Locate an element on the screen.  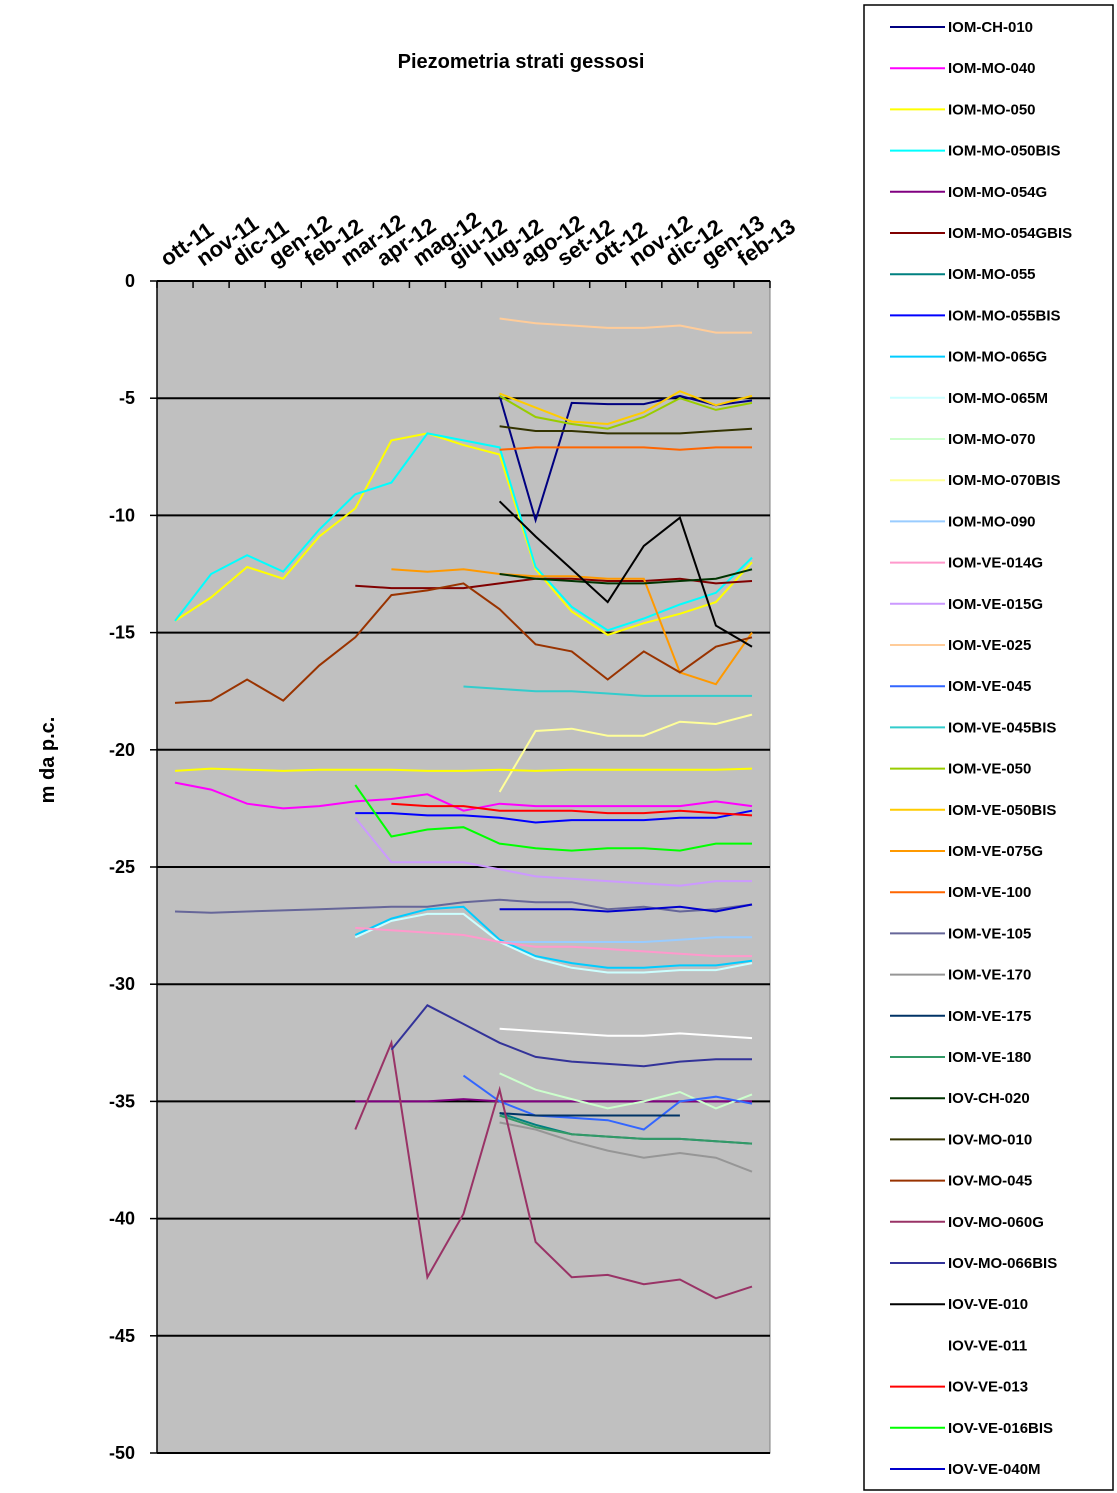
y-tick-label: -30 is located at coordinates (122, 984).